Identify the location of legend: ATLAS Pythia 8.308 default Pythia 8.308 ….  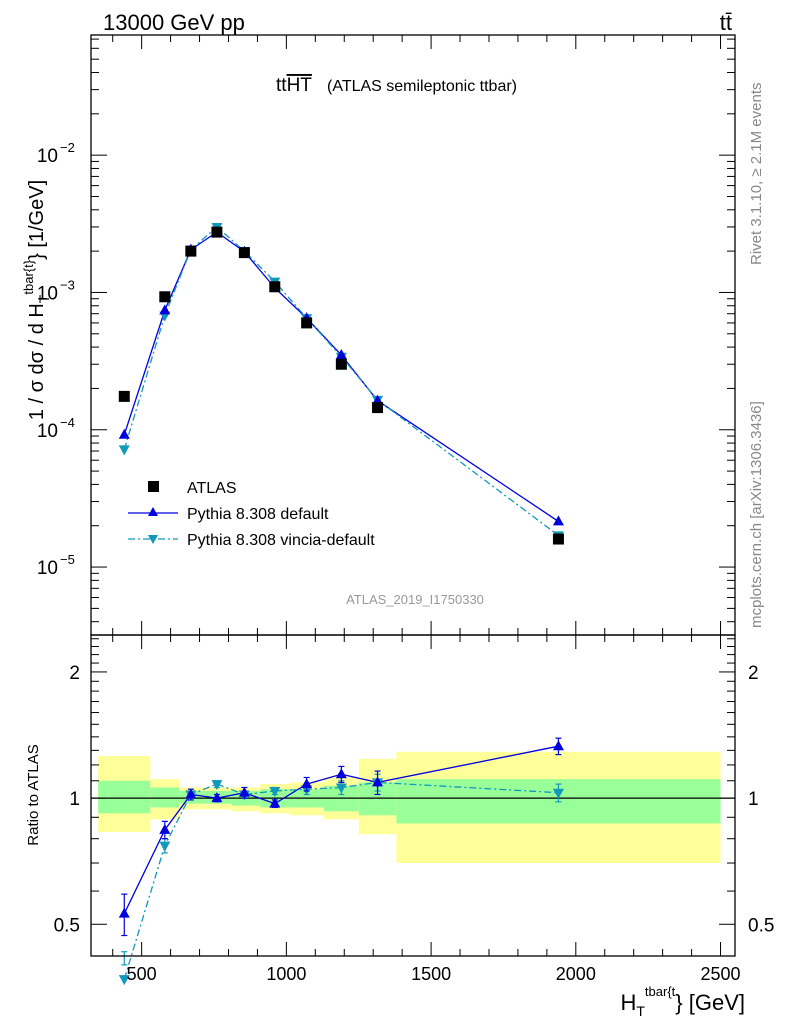
(251, 514).